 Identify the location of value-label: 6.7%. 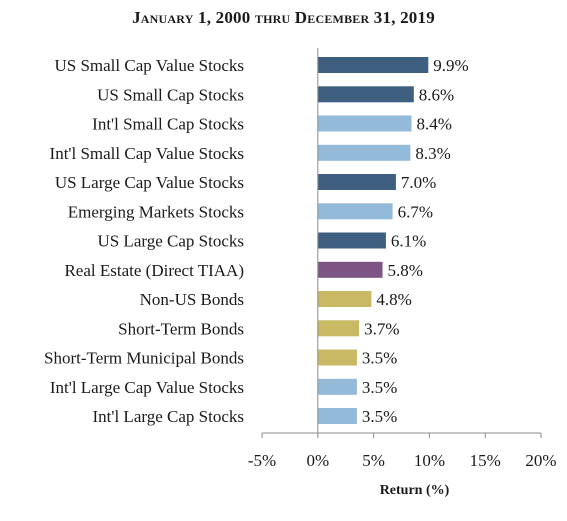
(415, 211).